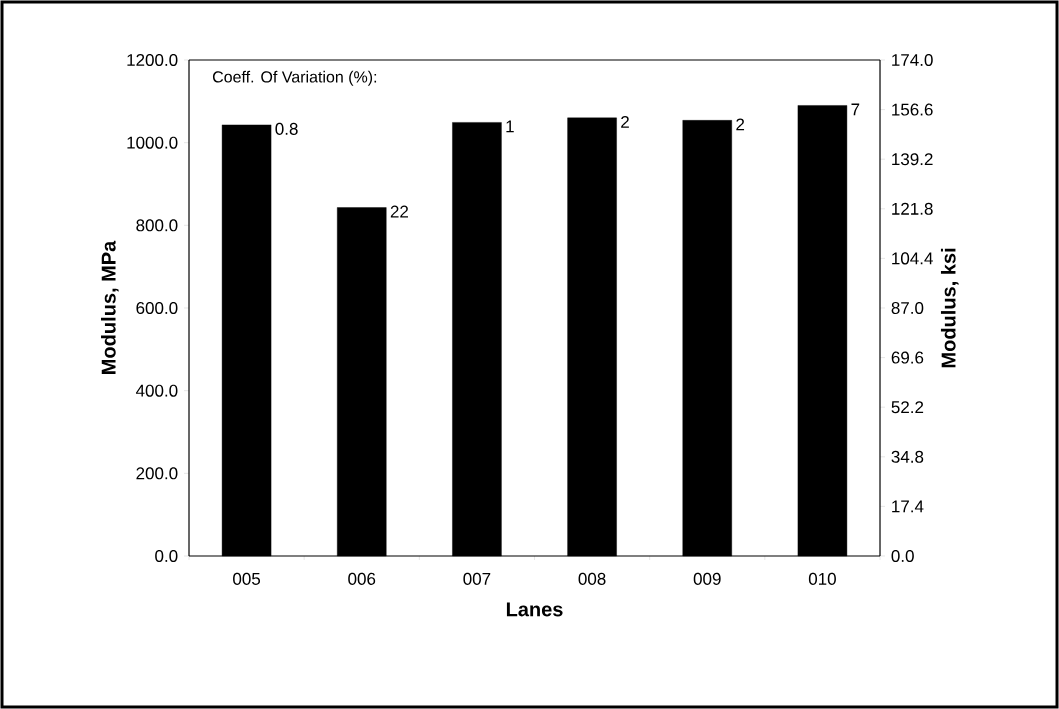 Image resolution: width=1059 pixels, height=709 pixels. Describe the element at coordinates (908, 506) in the screenshot. I see `y2-tick-label: 17.4` at that location.